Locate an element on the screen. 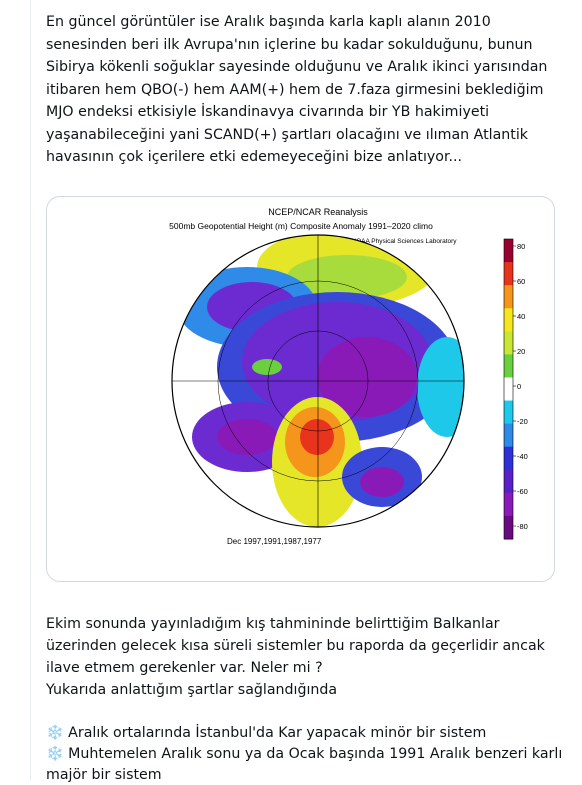 The image size is (582, 785). bullet-line: majör bir sistem is located at coordinates (104, 775).